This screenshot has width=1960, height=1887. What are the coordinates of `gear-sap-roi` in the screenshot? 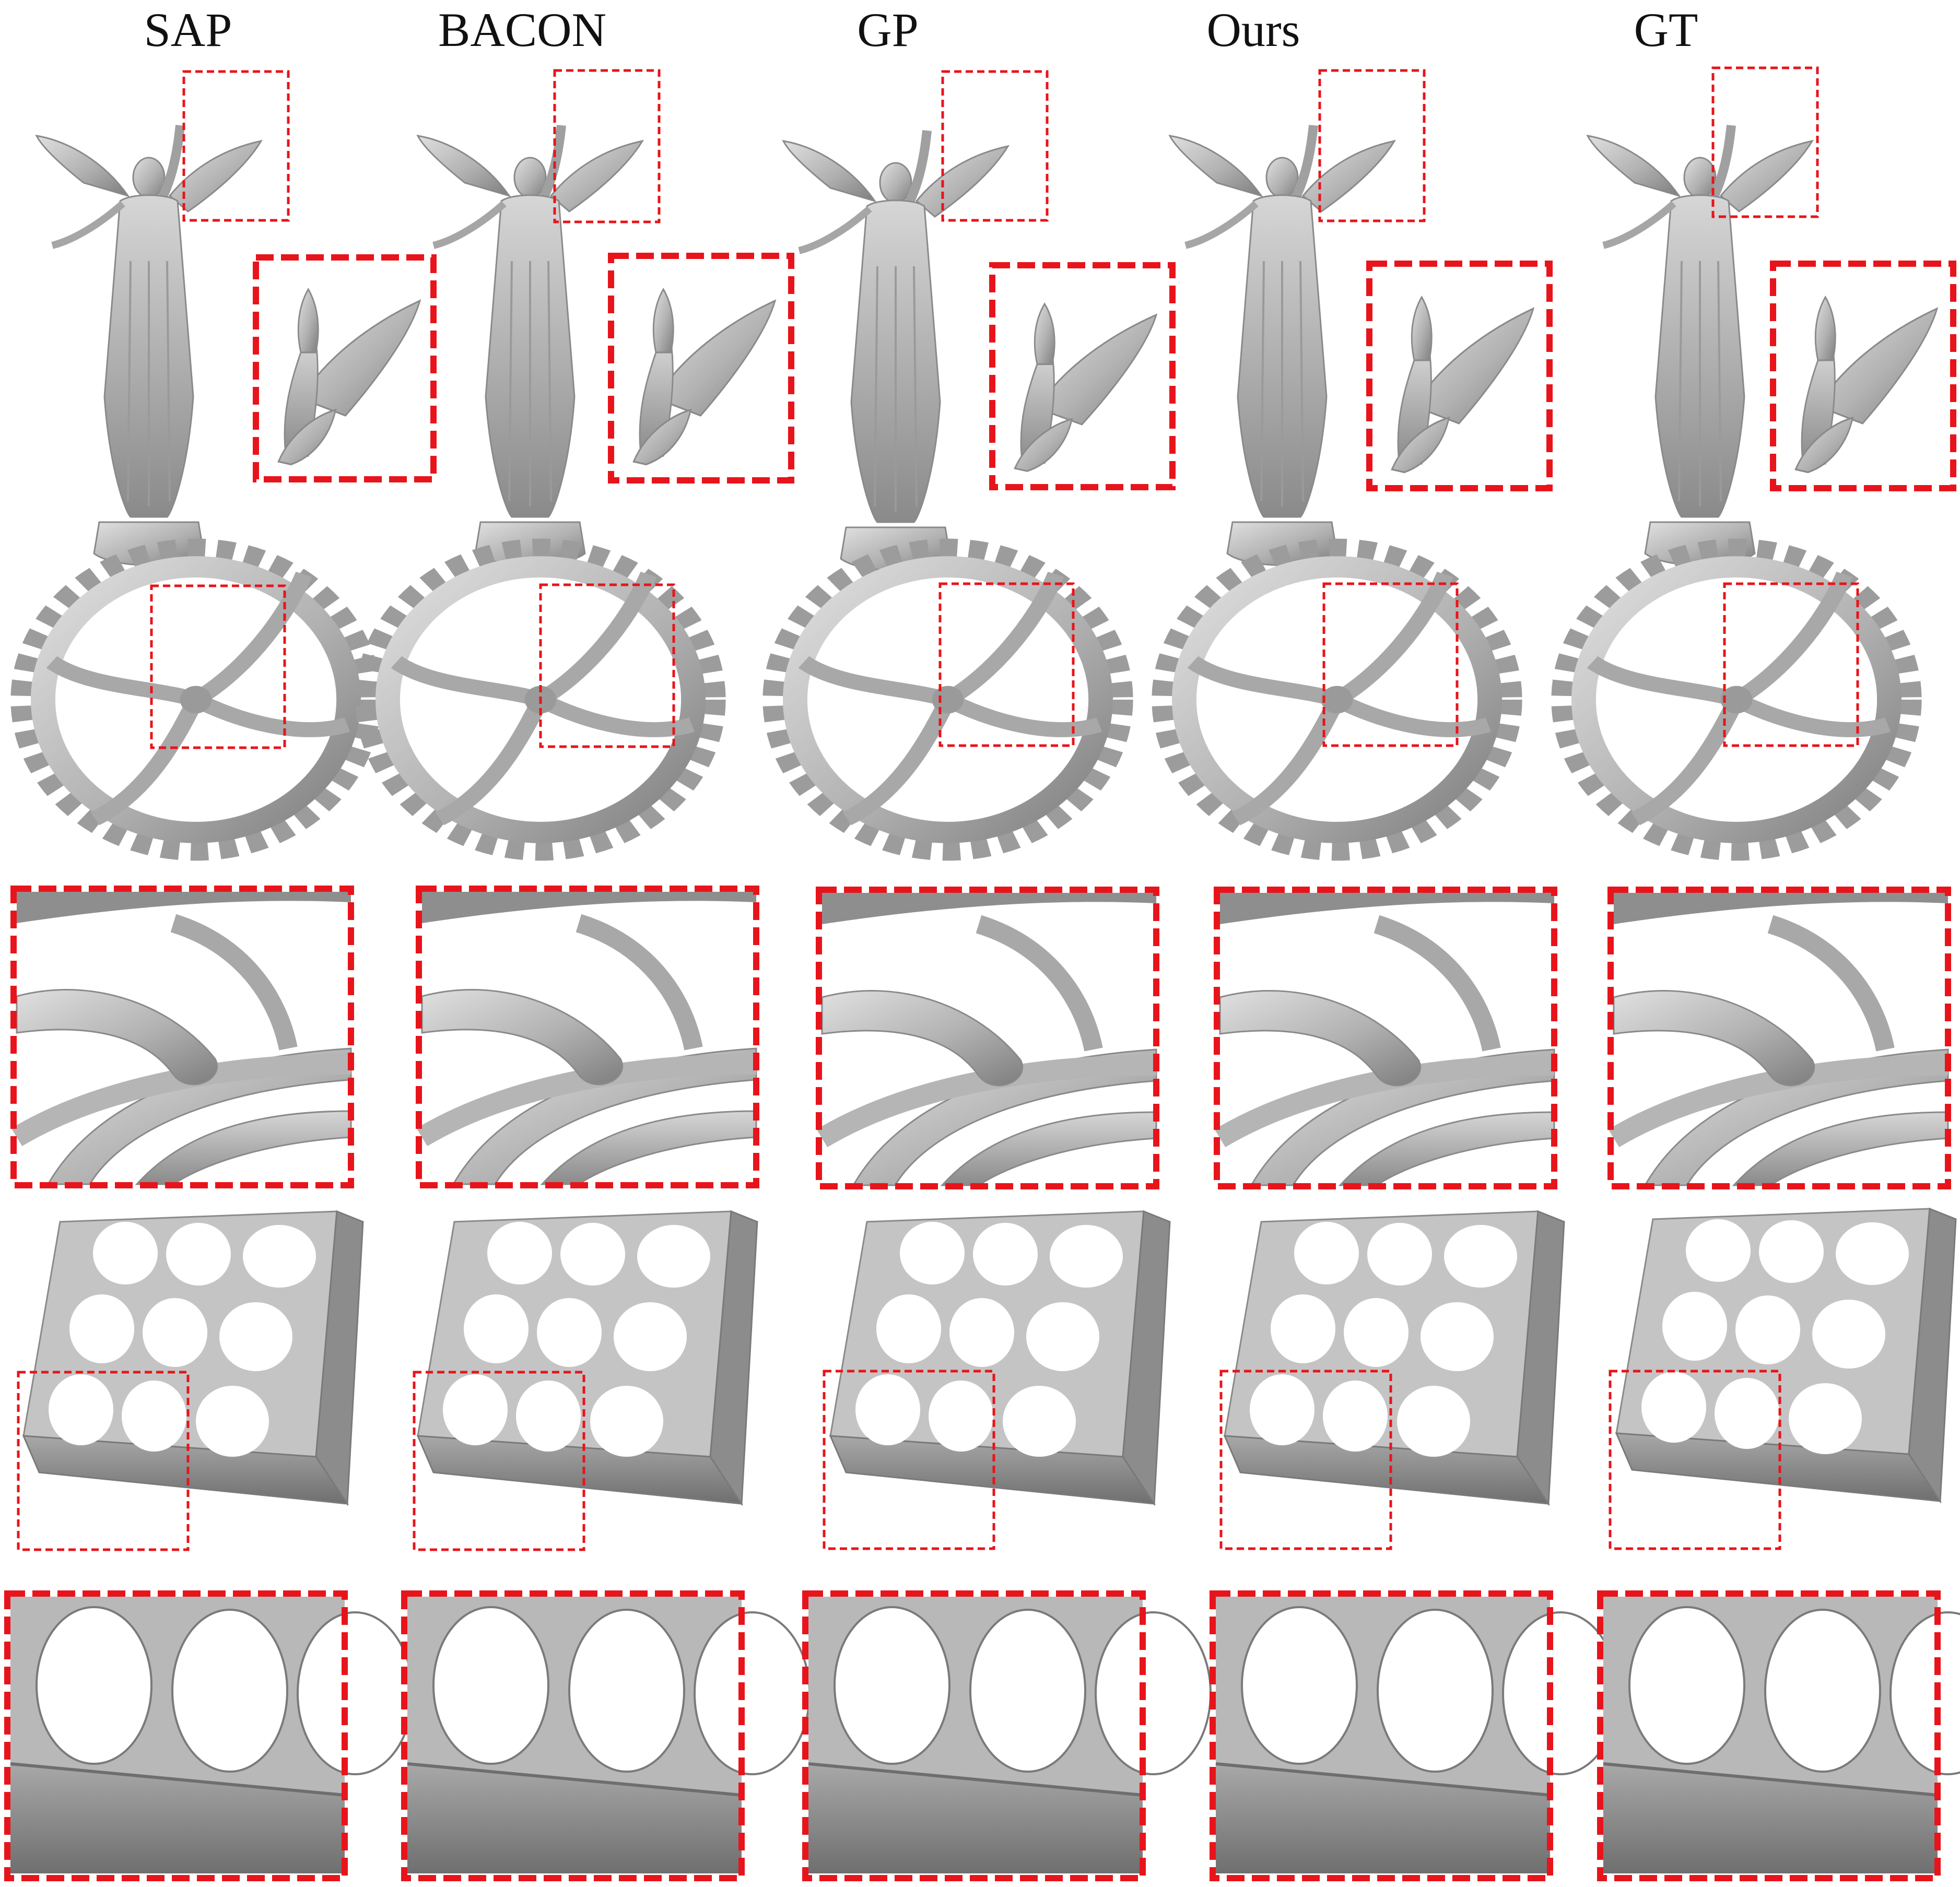 It's located at (218, 666).